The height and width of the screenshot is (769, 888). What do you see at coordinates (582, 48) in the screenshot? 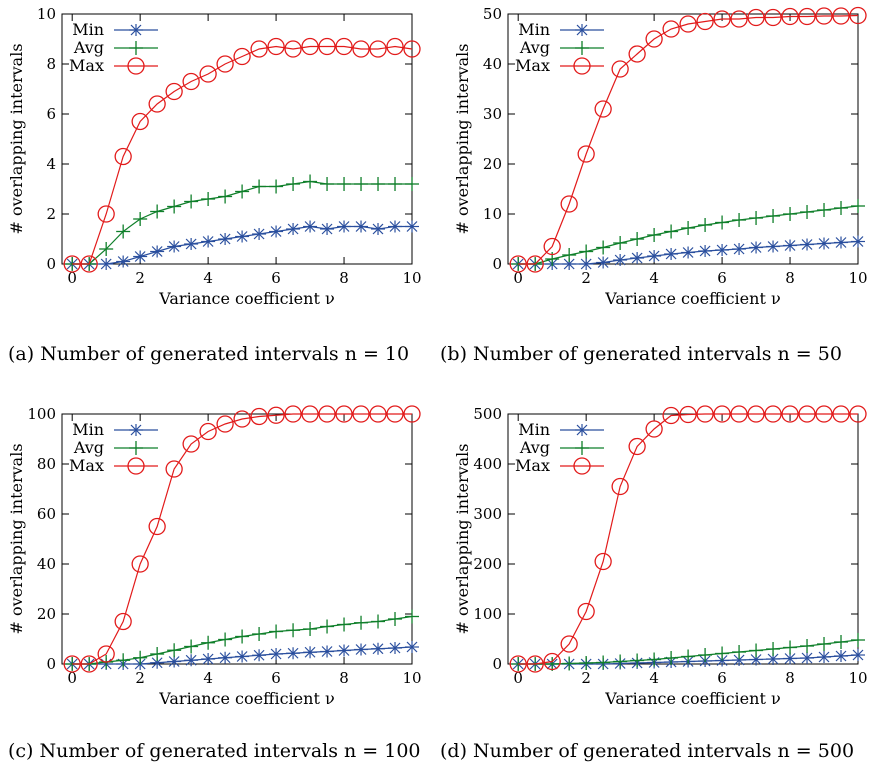
I see `legend-marker-avg` at bounding box center [582, 48].